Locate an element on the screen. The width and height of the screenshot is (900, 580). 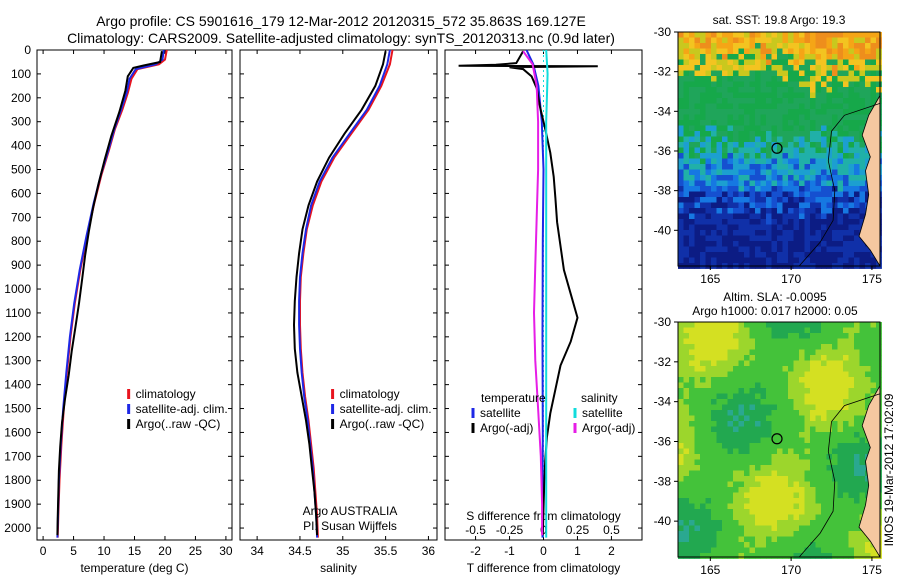
map-title: Altim. SLA: -0.0095 is located at coordinates (775, 297).